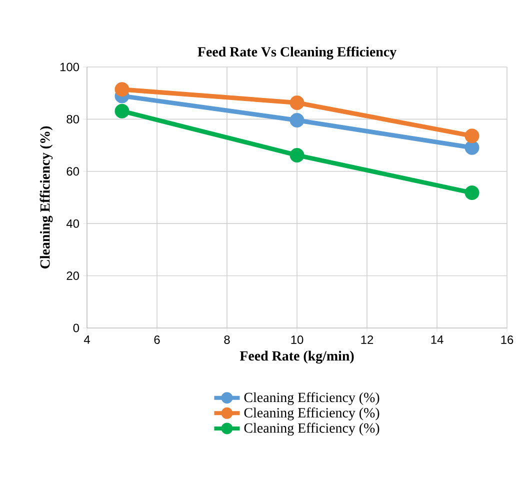 The width and height of the screenshot is (523, 491). I want to click on x-tick-label: 6, so click(157, 340).